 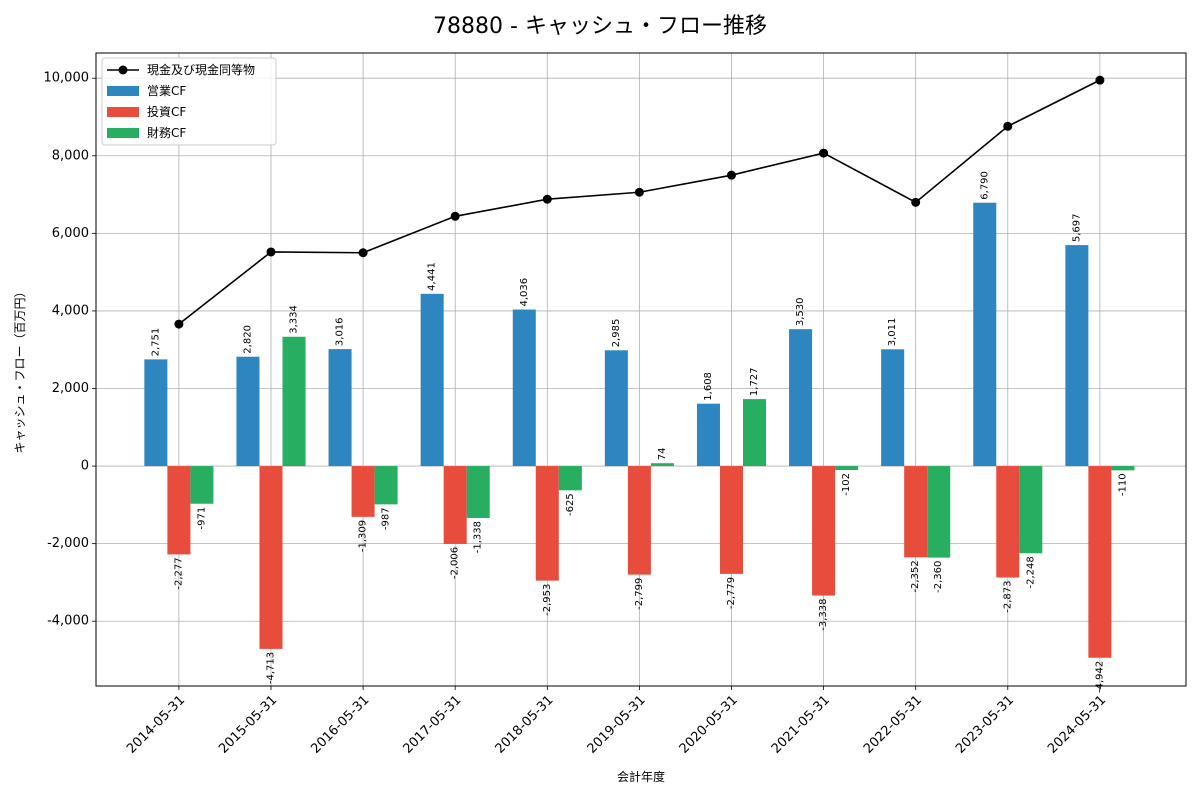 I want to click on y-tick-label: 10,000, so click(x=67, y=78).